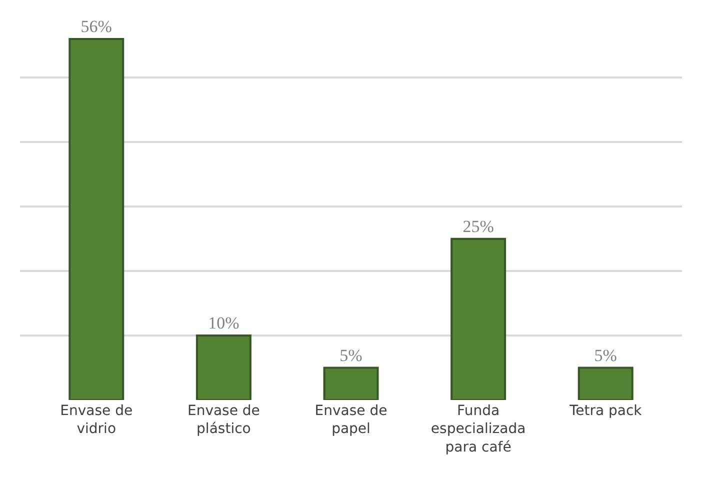 This screenshot has width=702, height=490. I want to click on x-tick-label: Tetra pack, so click(605, 411).